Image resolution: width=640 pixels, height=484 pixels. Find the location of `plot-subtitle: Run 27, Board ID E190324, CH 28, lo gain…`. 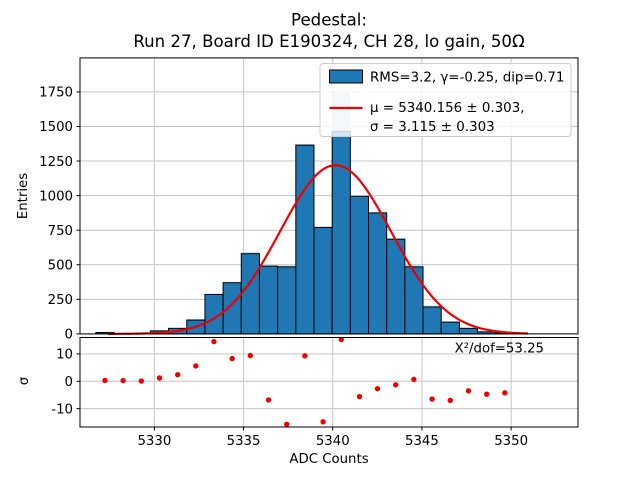

plot-subtitle: Run 27, Board ID E190324, CH 28, lo gain… is located at coordinates (329, 41).